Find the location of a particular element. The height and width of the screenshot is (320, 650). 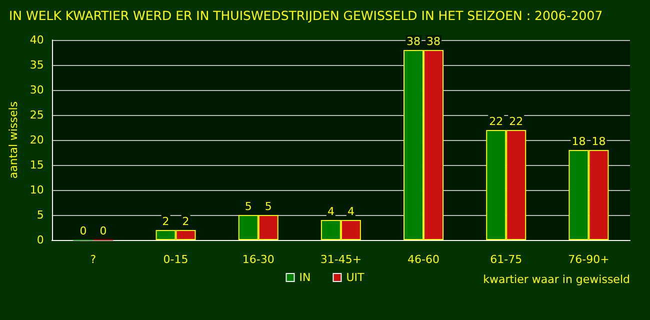

x-tick-label: 0-15 is located at coordinates (175, 259).